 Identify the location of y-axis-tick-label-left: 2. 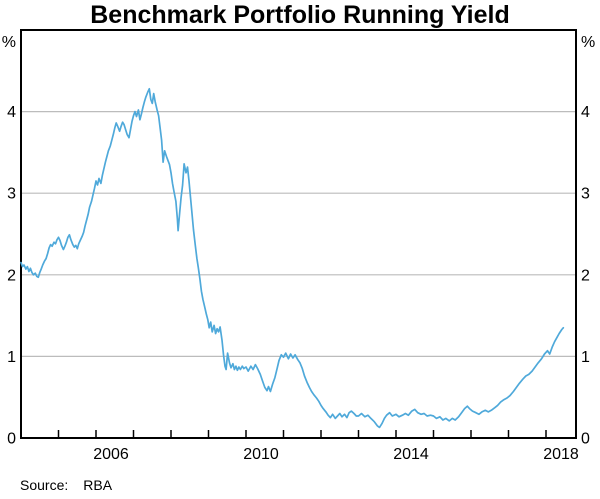
(11, 275).